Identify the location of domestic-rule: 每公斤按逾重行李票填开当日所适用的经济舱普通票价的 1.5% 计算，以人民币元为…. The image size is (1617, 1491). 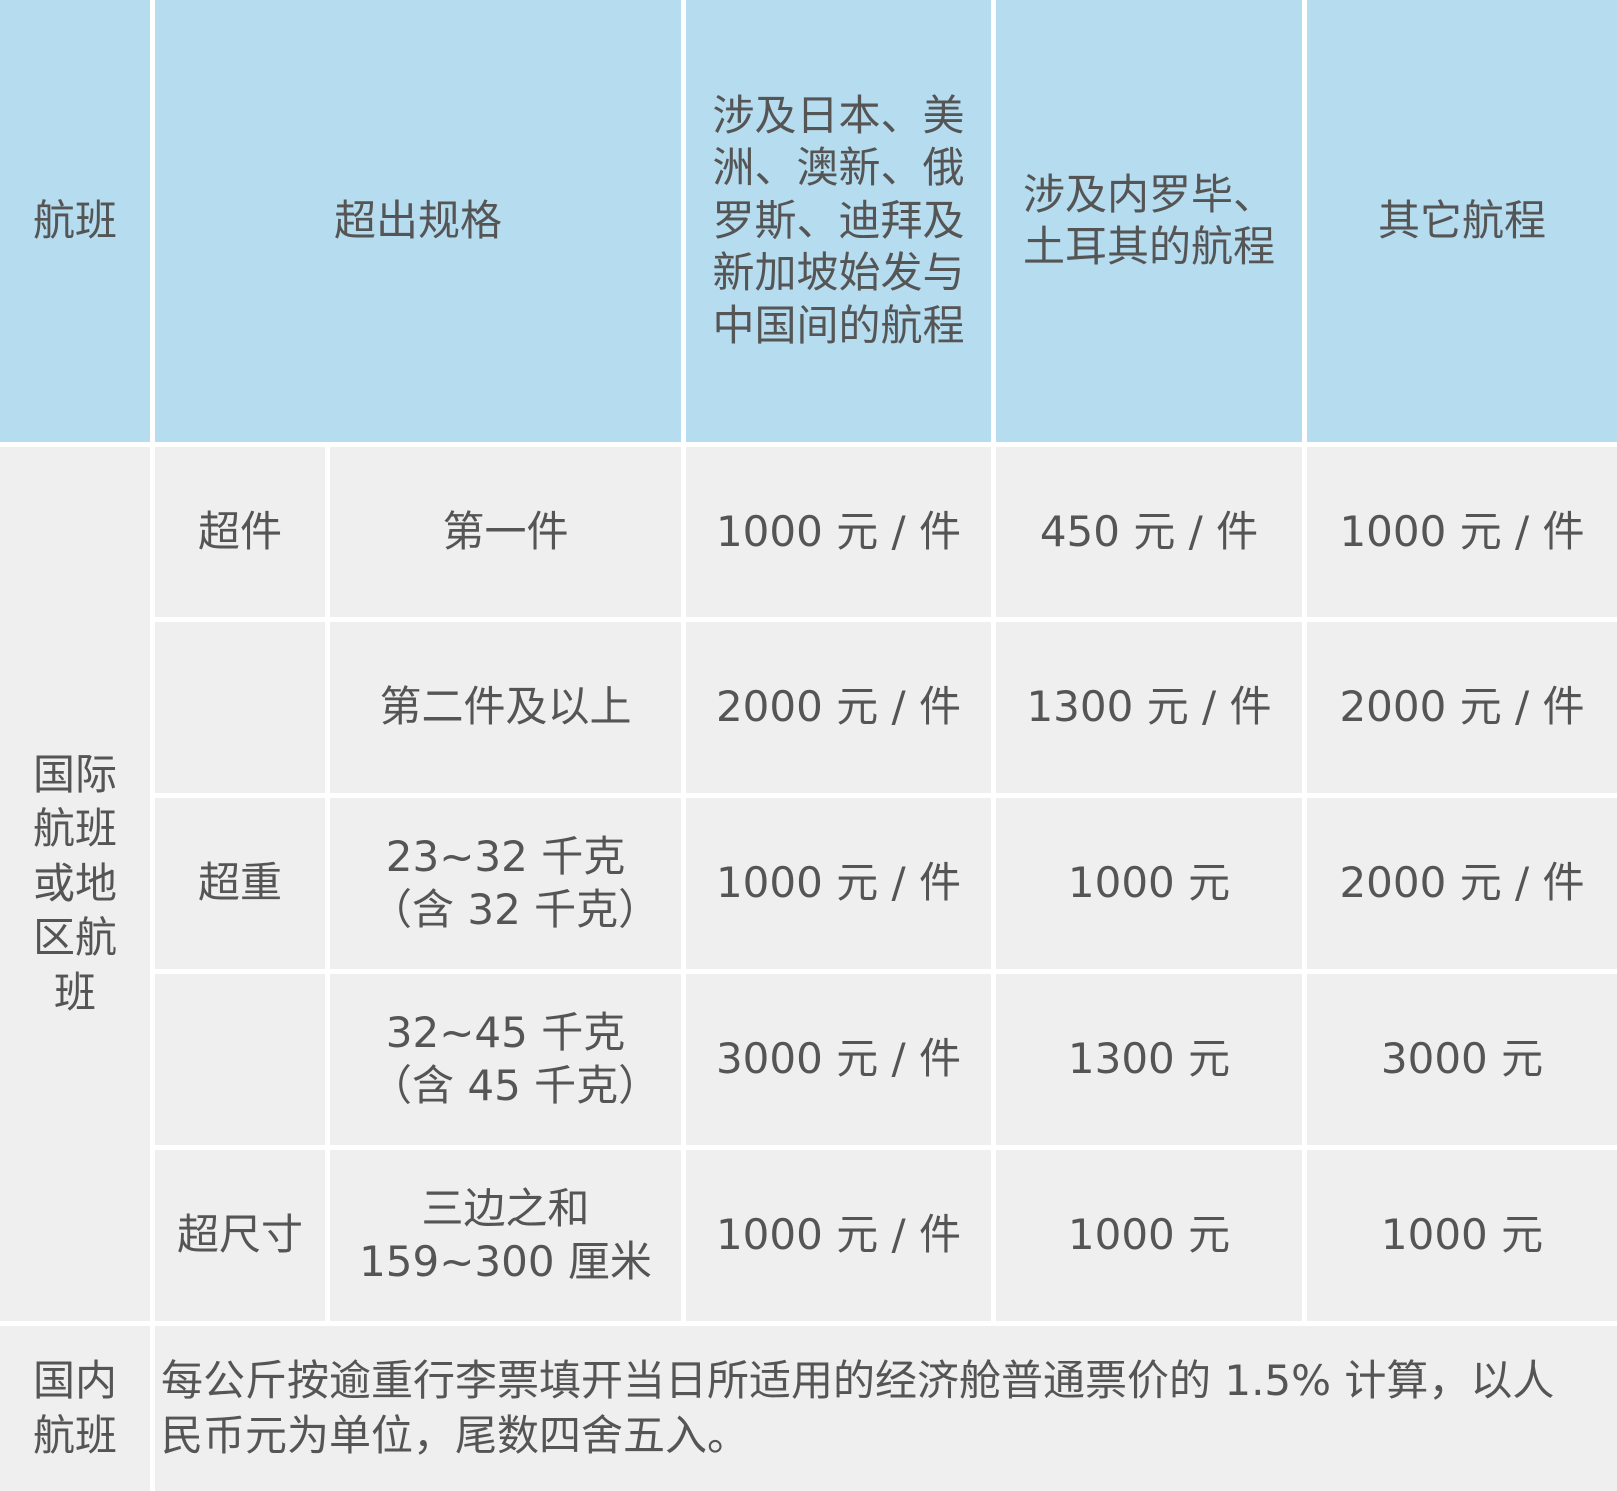
(886, 1408).